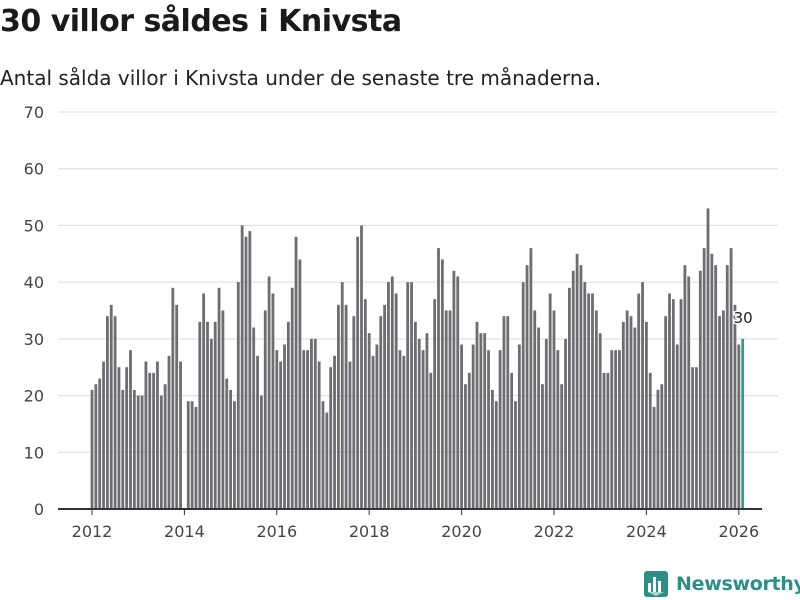 The image size is (800, 600). Describe the element at coordinates (410, 524) in the screenshot. I see `x-axis: 2012 2014 2016 2018 2020 2022 2024 2026` at that location.